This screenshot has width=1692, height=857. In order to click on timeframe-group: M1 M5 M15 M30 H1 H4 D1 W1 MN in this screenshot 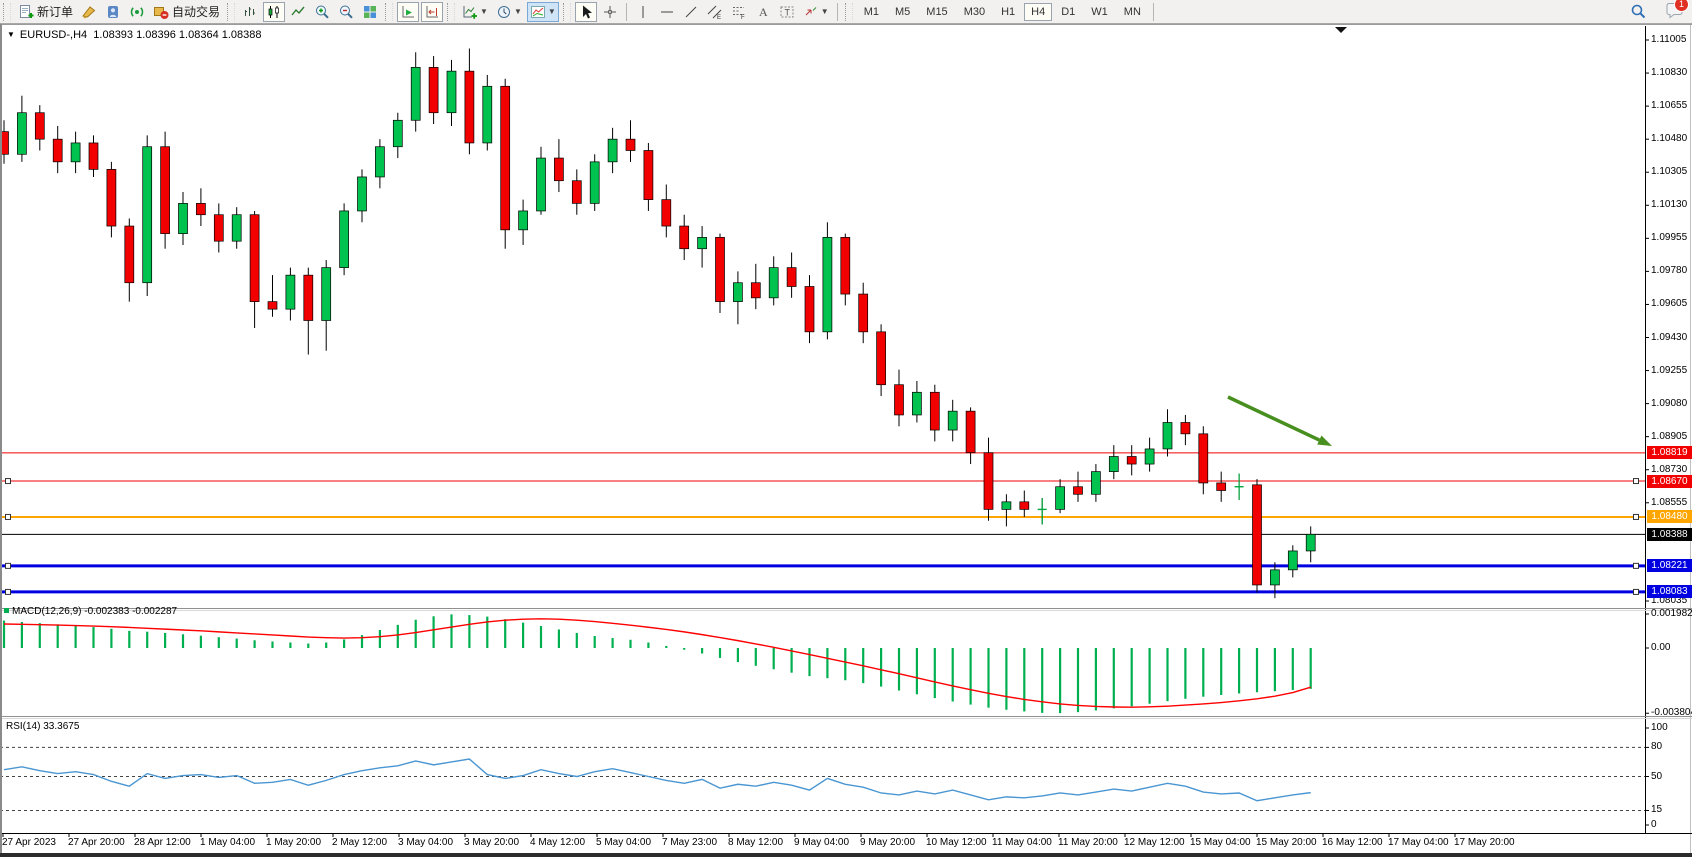, I will do `click(1002, 11)`.